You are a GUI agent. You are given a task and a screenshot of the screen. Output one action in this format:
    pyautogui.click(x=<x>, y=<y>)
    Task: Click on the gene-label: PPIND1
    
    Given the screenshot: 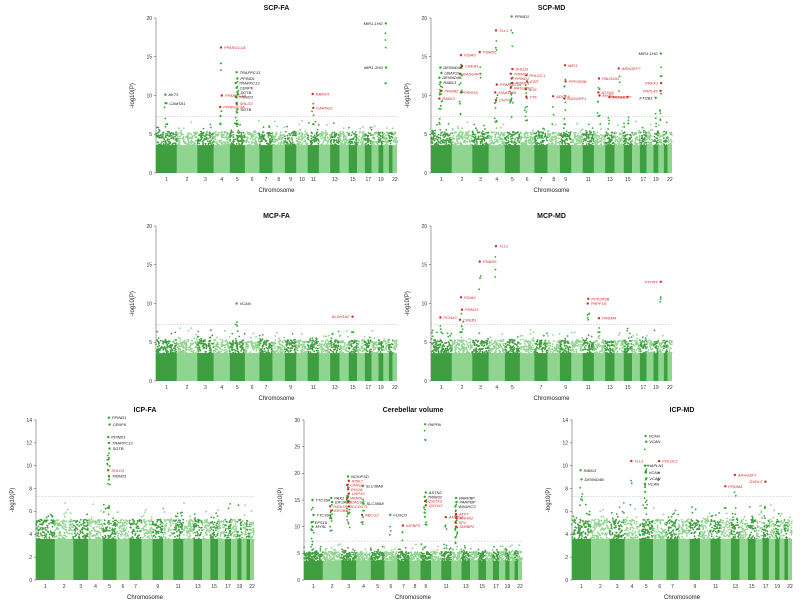 What is the action you would take?
    pyautogui.click(x=522, y=16)
    